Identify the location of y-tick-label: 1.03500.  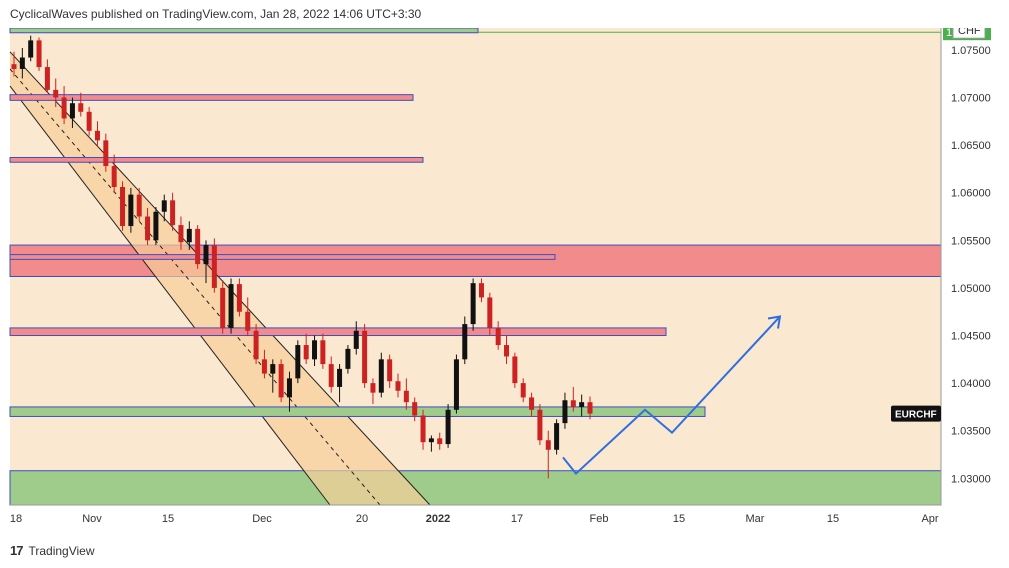
(971, 432).